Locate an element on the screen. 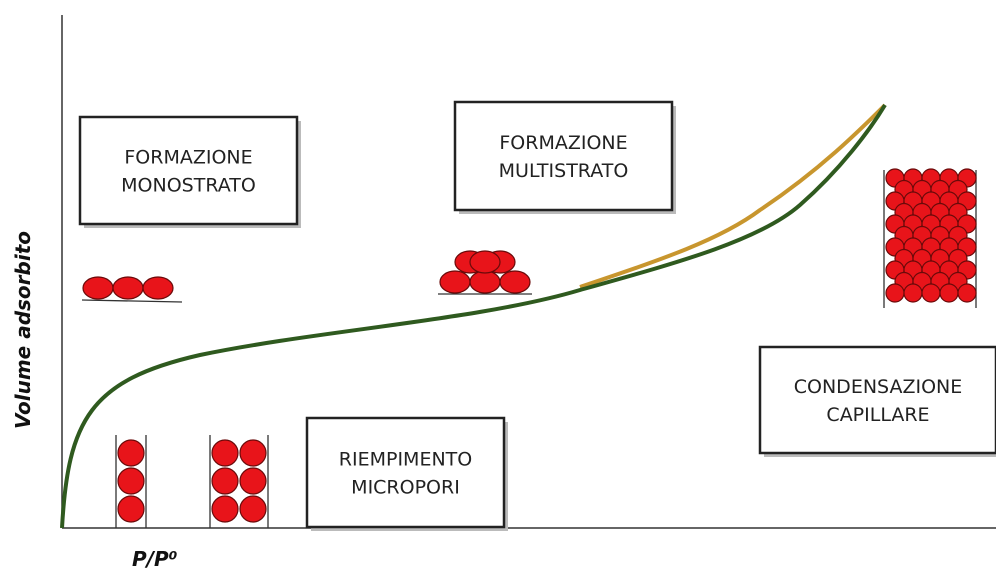 Image resolution: width=996 pixels, height=576 pixels. y-axis-label: Volume adsorbito is located at coordinates (23, 330).